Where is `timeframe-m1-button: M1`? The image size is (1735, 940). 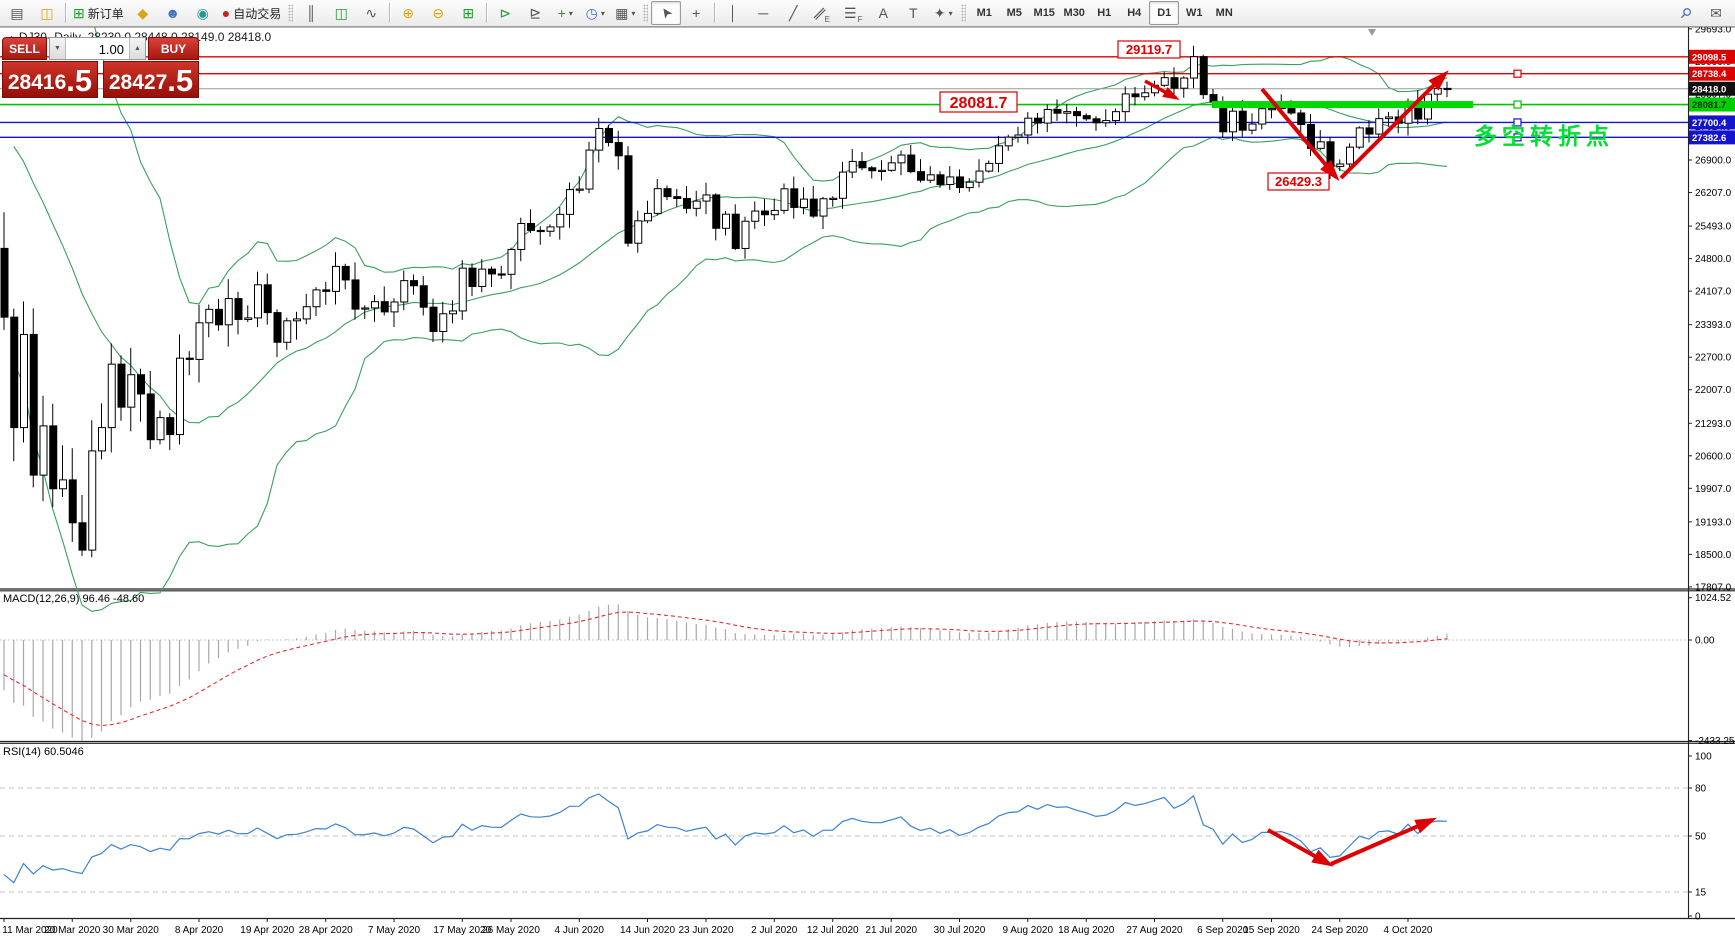
timeframe-m1-button: M1 is located at coordinates (984, 13).